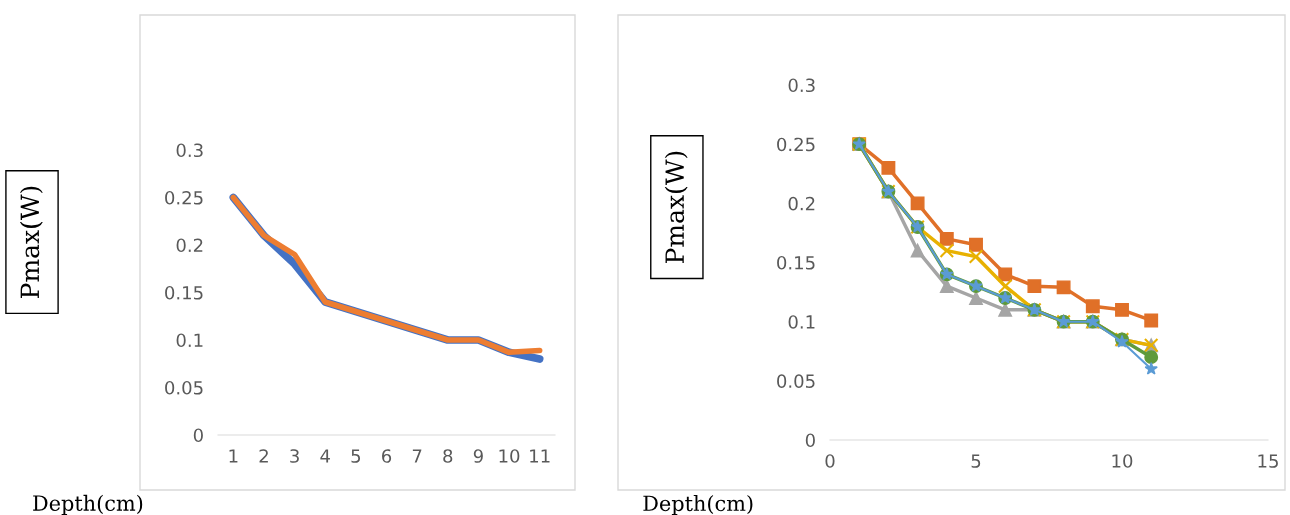 The width and height of the screenshot is (1290, 515). I want to click on x-tick-label: 8, so click(448, 456).